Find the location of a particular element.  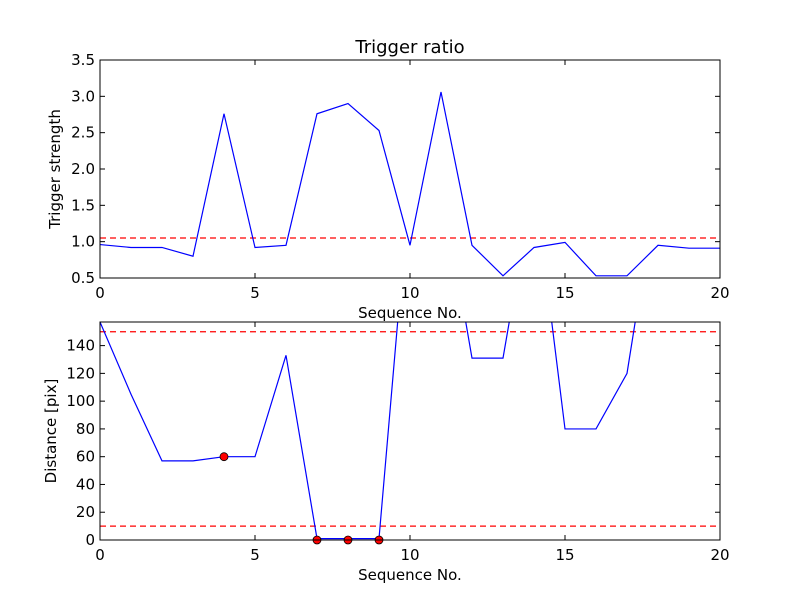

y-tick-label: 0.5 is located at coordinates (83, 278).